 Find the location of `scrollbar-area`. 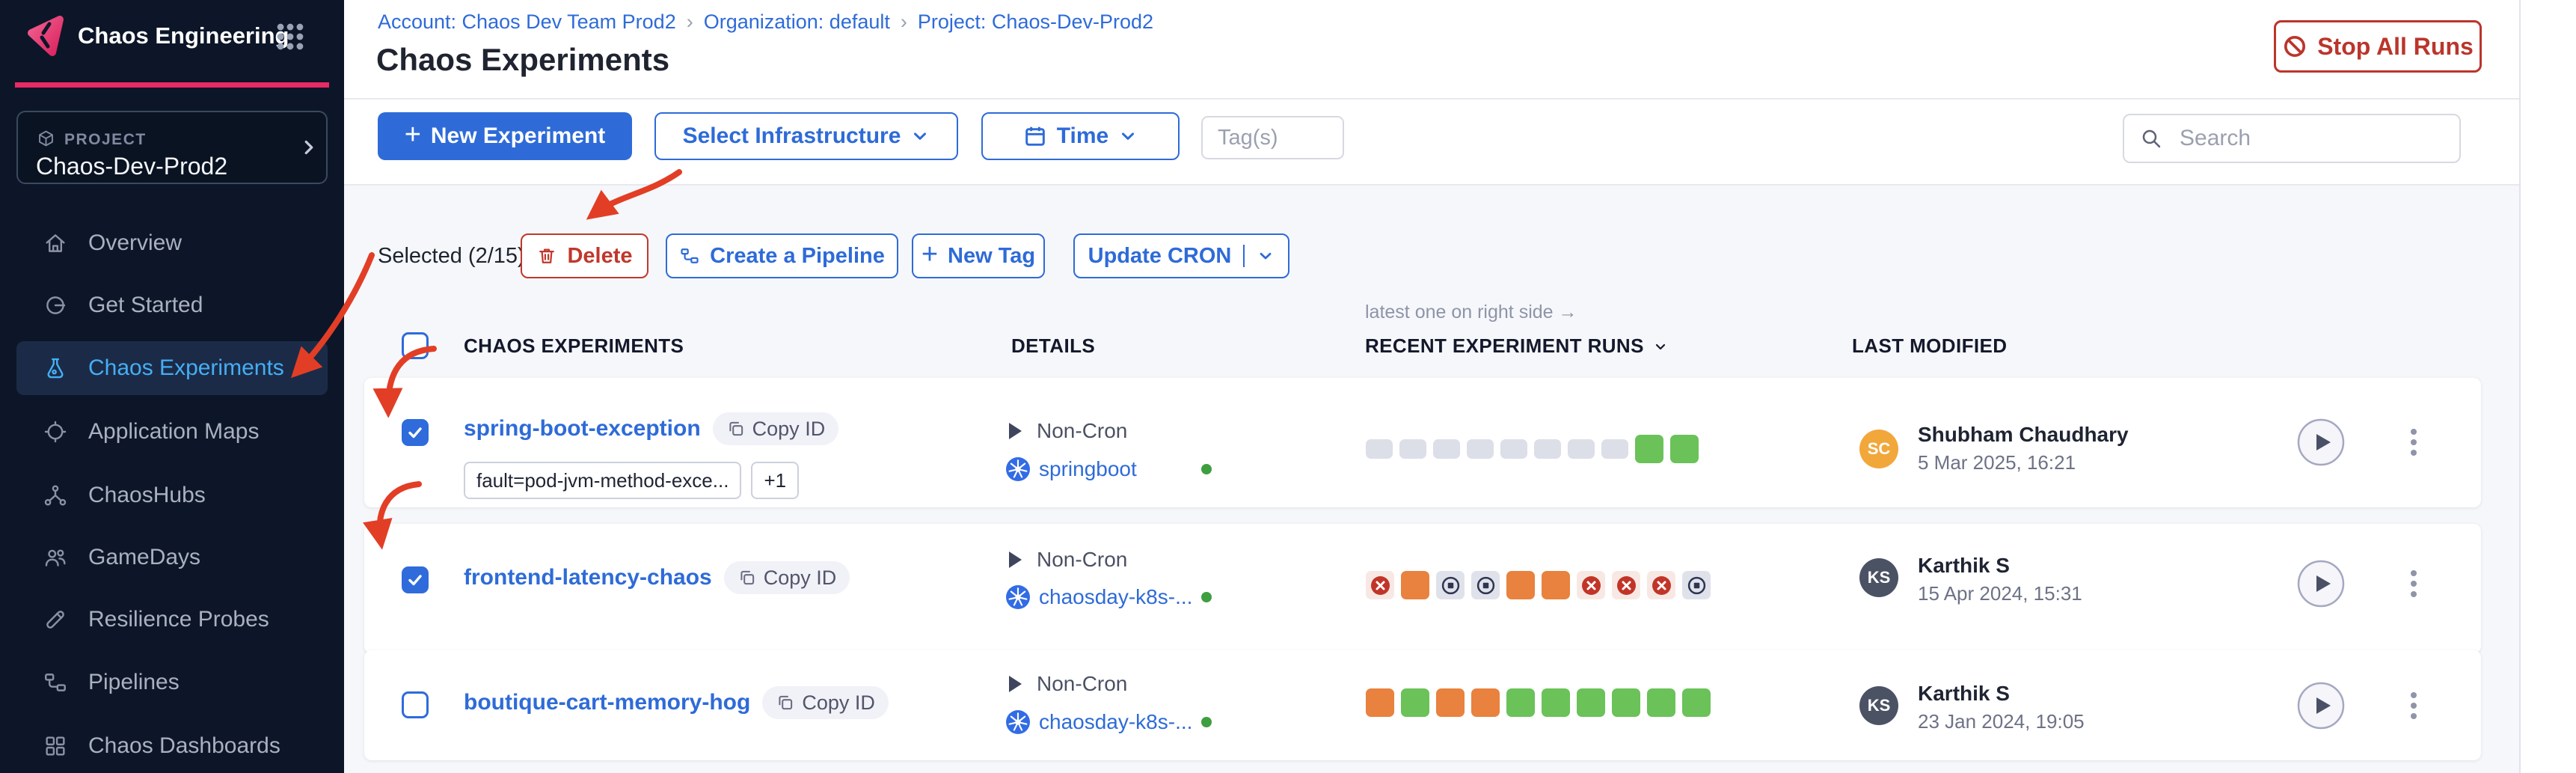

scrollbar-area is located at coordinates (2547, 386).